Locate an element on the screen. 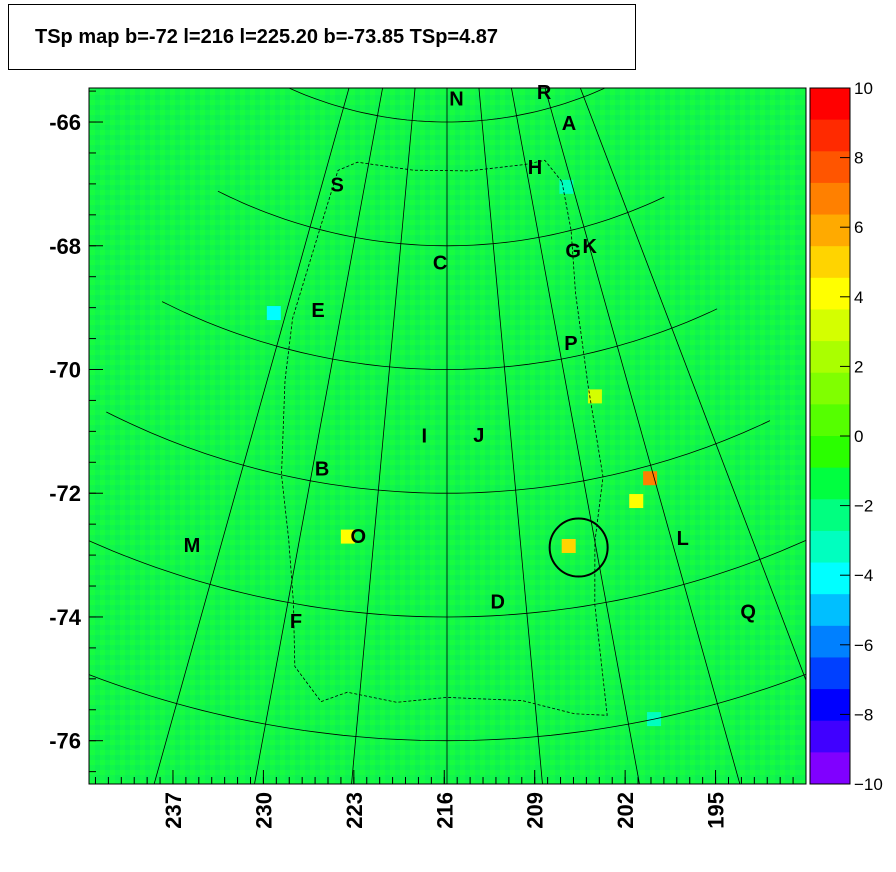 This screenshot has height=872, width=896. x-tick-label-6: 195 is located at coordinates (716, 810).